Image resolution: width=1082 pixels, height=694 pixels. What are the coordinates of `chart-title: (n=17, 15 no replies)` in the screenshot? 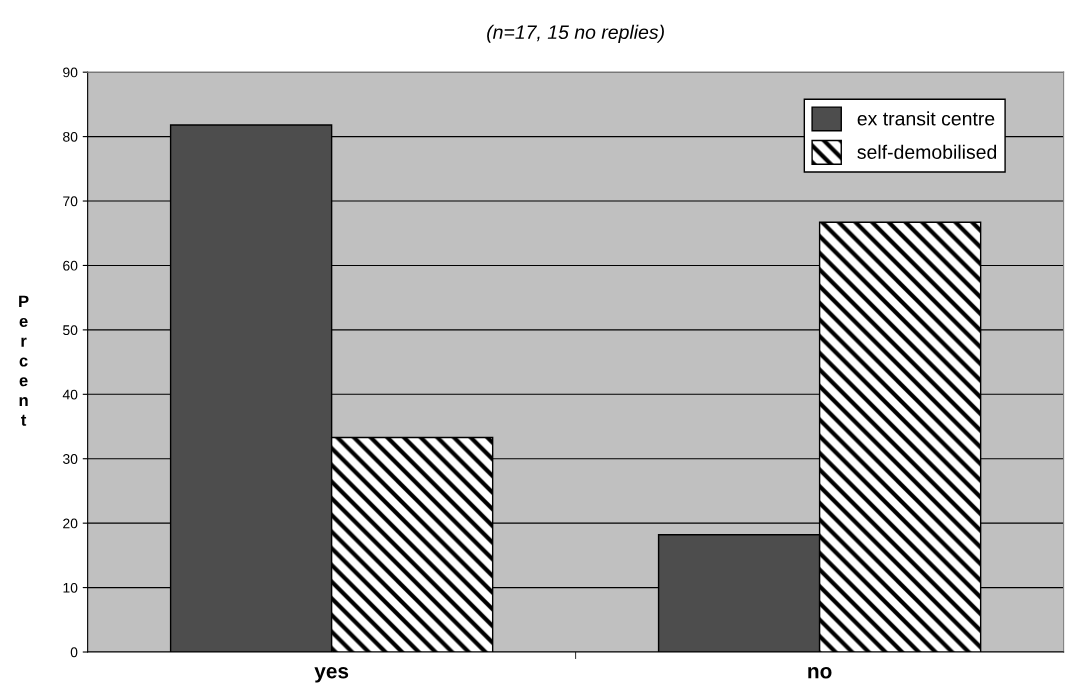 It's located at (575, 33).